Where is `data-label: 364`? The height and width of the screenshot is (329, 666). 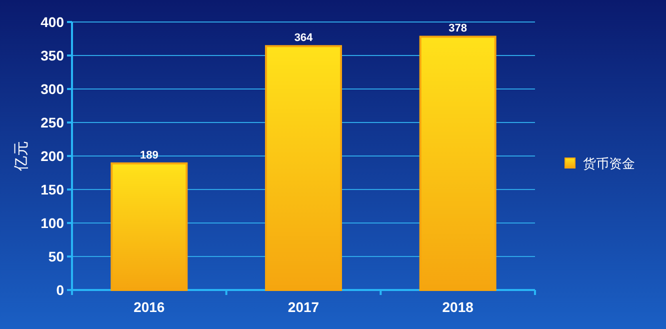
data-label: 364 is located at coordinates (304, 38).